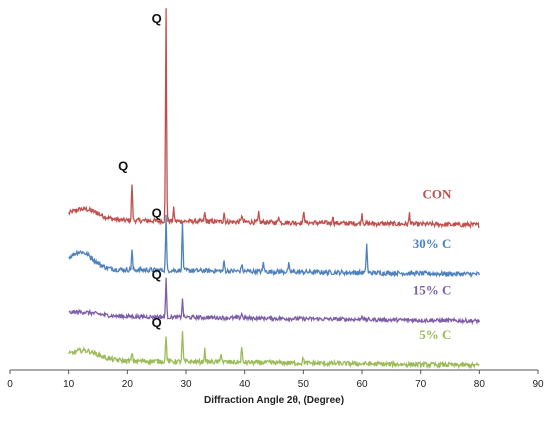  Describe the element at coordinates (140, 170) in the screenshot. I see `peak-annotations: Q Q Q Q Q` at that location.